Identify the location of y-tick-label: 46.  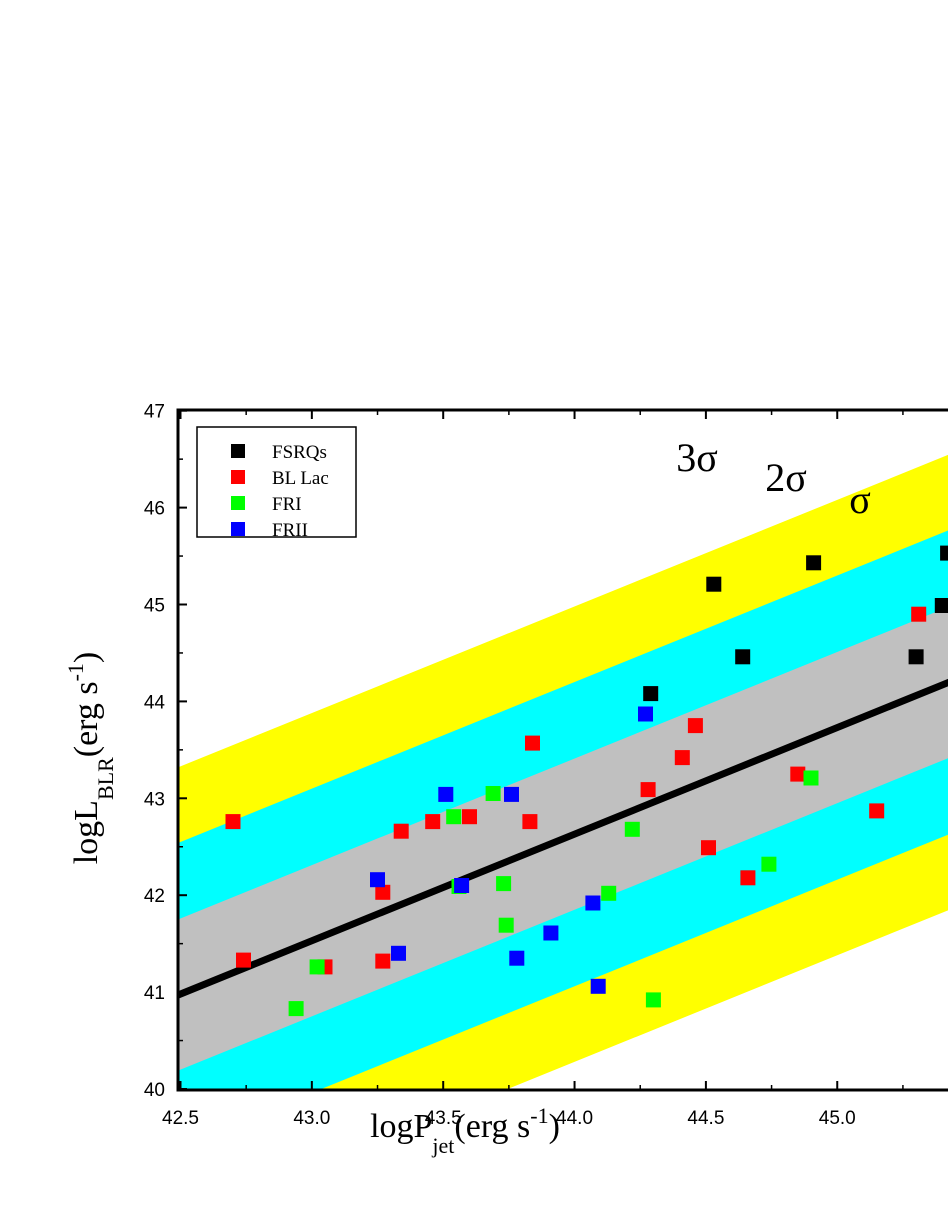
(154, 509).